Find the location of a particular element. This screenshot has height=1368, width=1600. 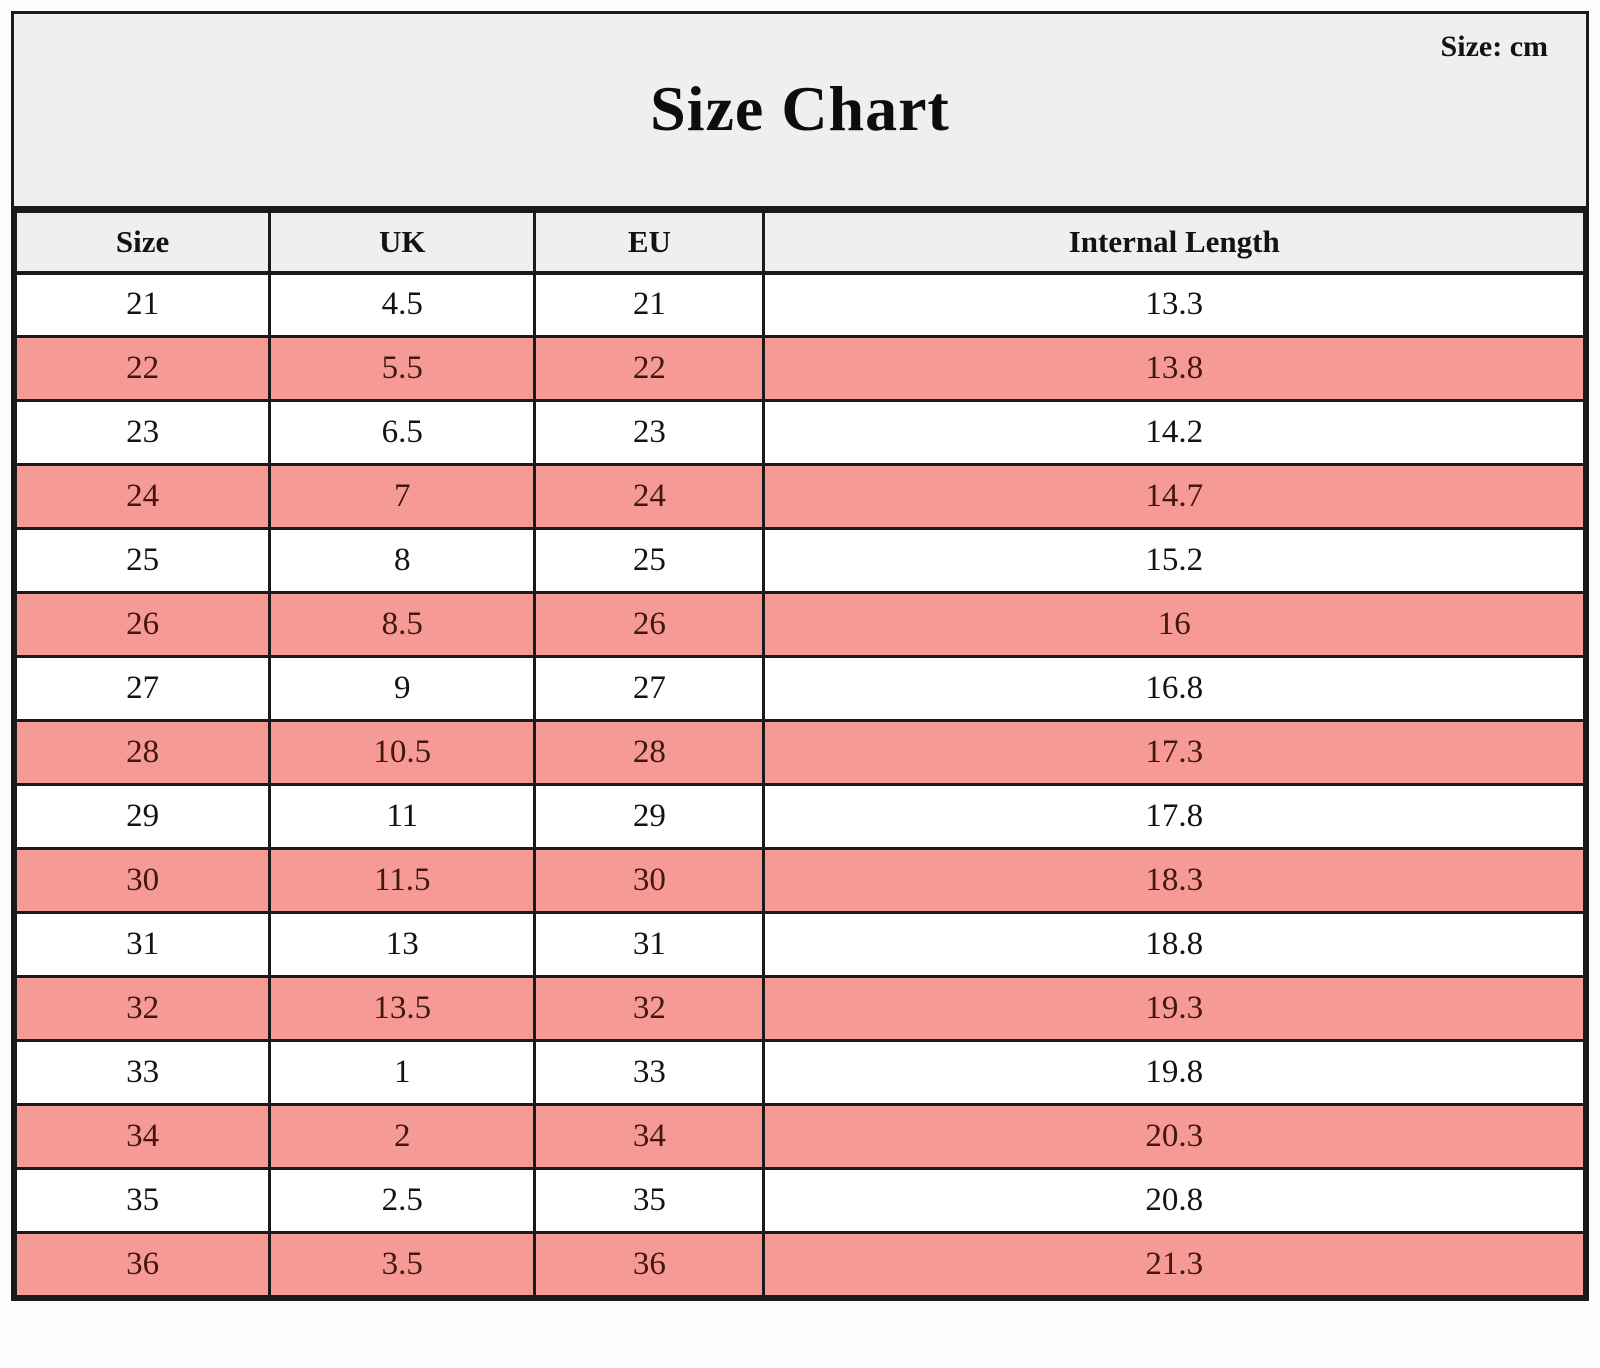

table-row: 32 13.5 32 19.3 is located at coordinates (799, 1008).